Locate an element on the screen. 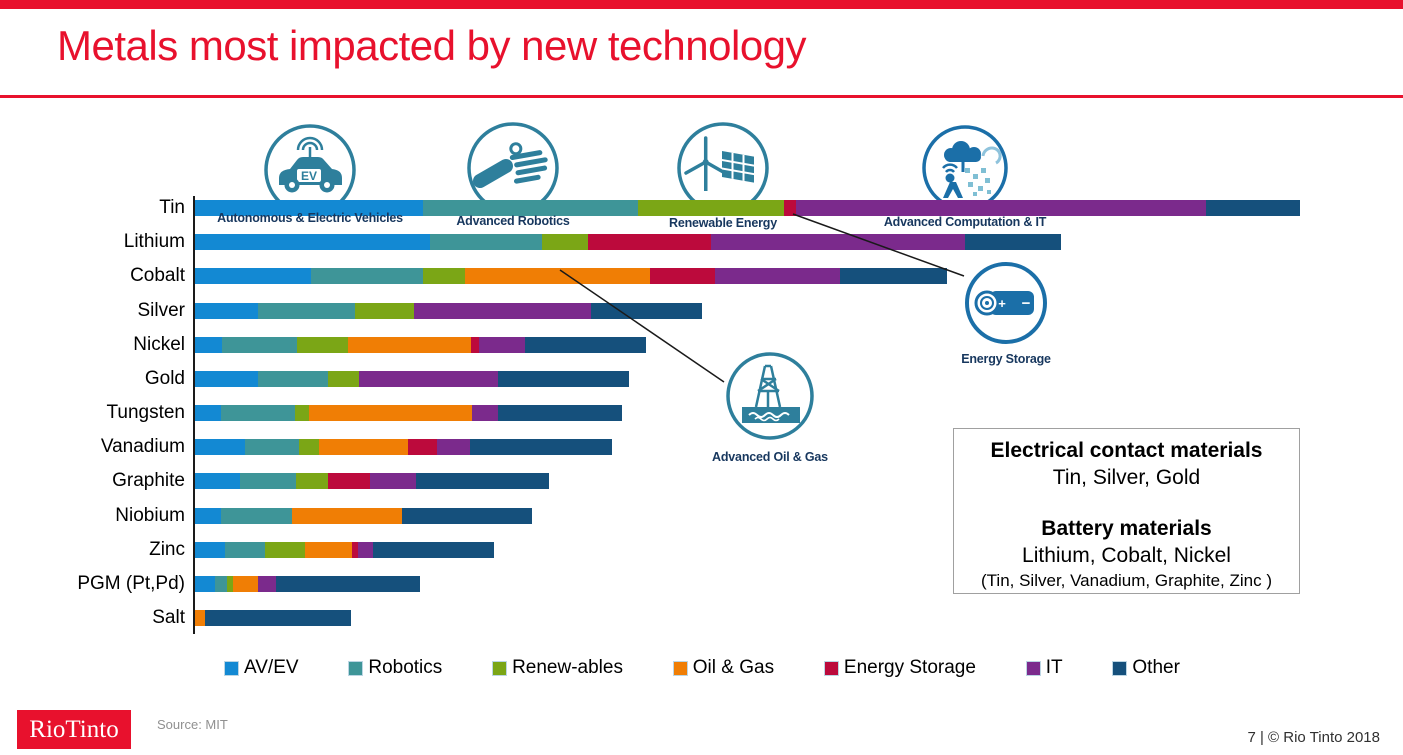  legend-label: Energy Storage is located at coordinates (909, 667).